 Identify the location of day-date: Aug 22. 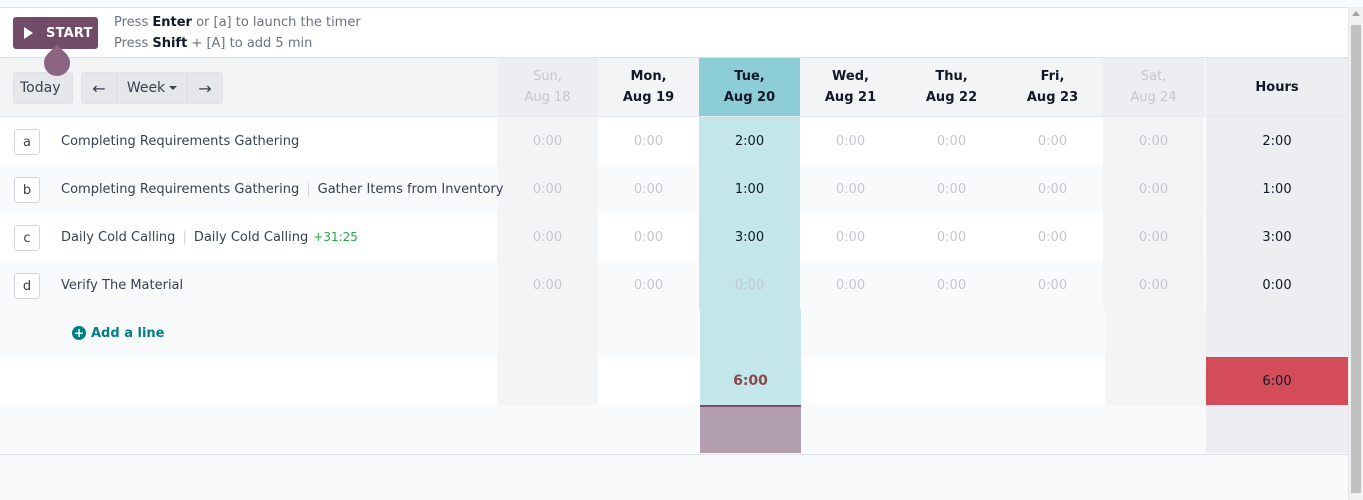
(951, 97).